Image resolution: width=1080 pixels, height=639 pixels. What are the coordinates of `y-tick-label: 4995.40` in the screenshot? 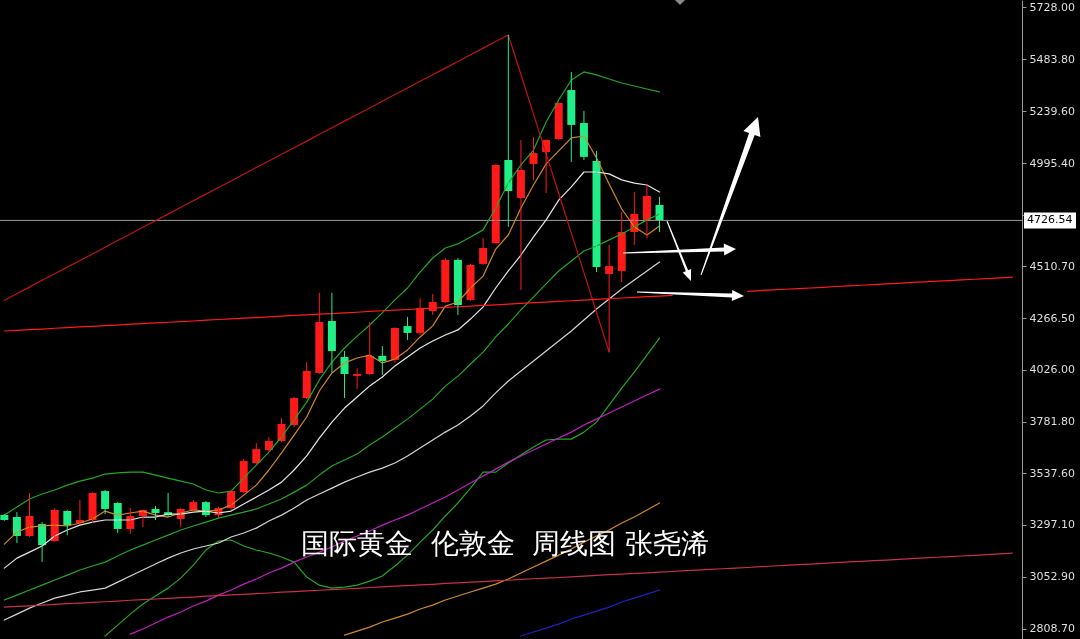 It's located at (1052, 163).